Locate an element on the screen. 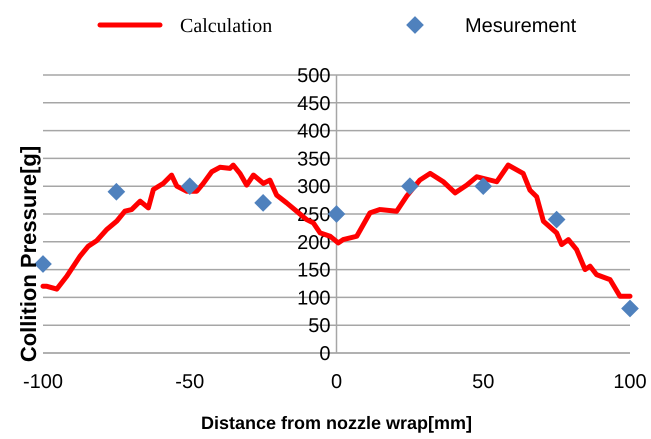 This screenshot has width=651, height=439. x-tick-label: -100 is located at coordinates (43, 382).